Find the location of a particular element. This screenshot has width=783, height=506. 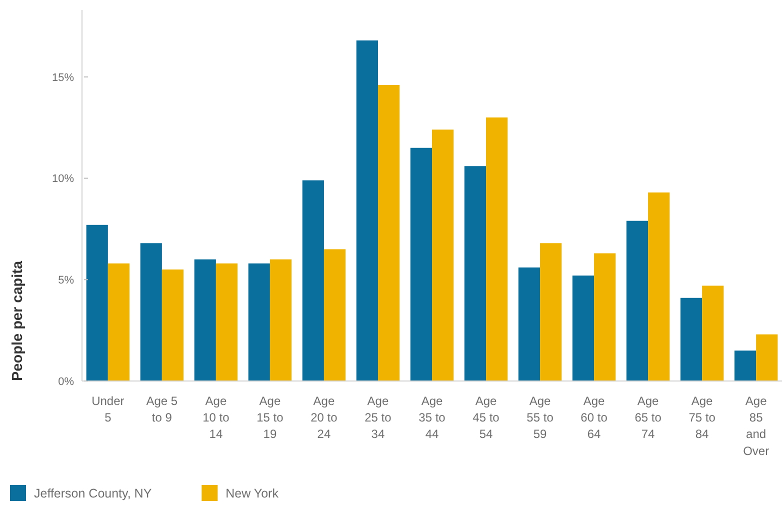

x-tick-label: Under 5 is located at coordinates (108, 409).